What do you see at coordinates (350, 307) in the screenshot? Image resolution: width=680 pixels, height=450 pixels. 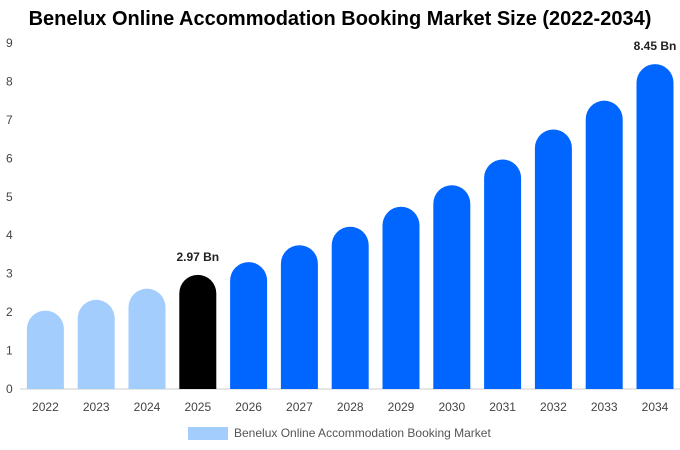 I see `bar-2028` at bounding box center [350, 307].